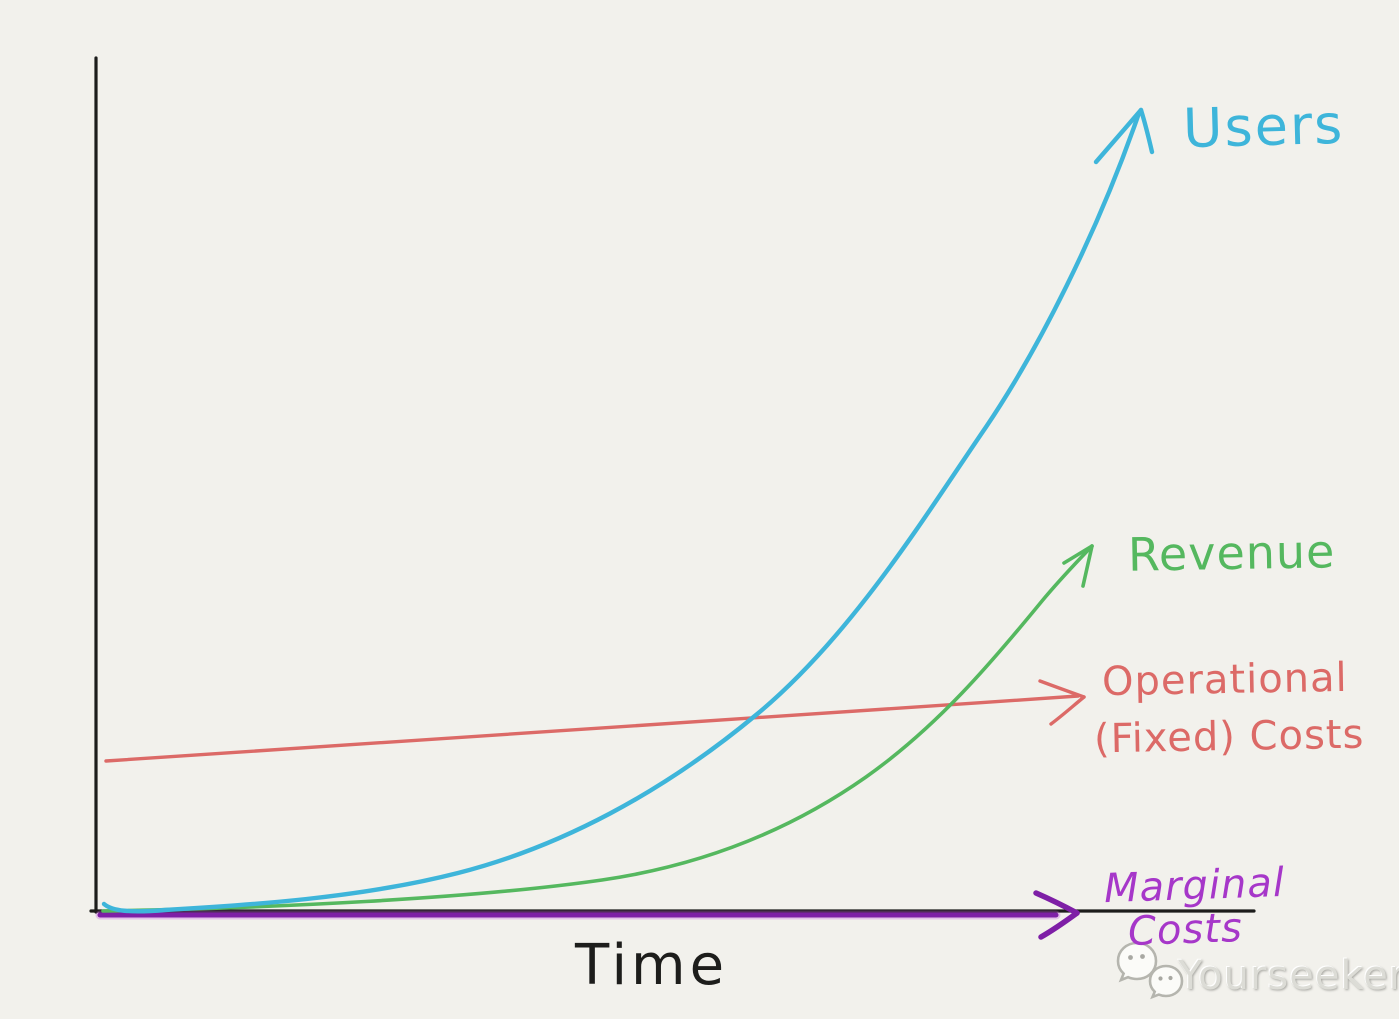 The height and width of the screenshot is (1019, 1399). Describe the element at coordinates (1185, 930) in the screenshot. I see `marginal-costs-label-line2: Costs` at that location.